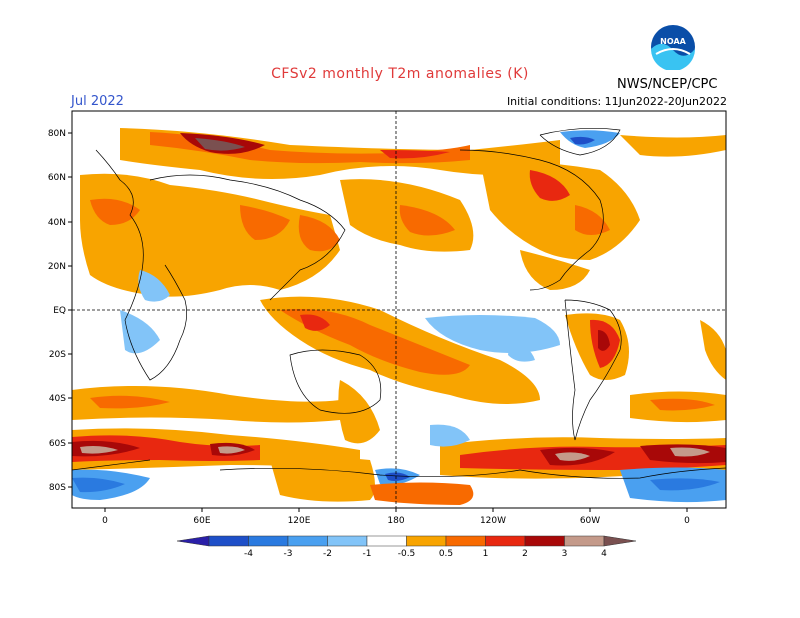 This screenshot has height=618, width=800. Describe the element at coordinates (604, 554) in the screenshot. I see `colorbar-label: 4` at that location.